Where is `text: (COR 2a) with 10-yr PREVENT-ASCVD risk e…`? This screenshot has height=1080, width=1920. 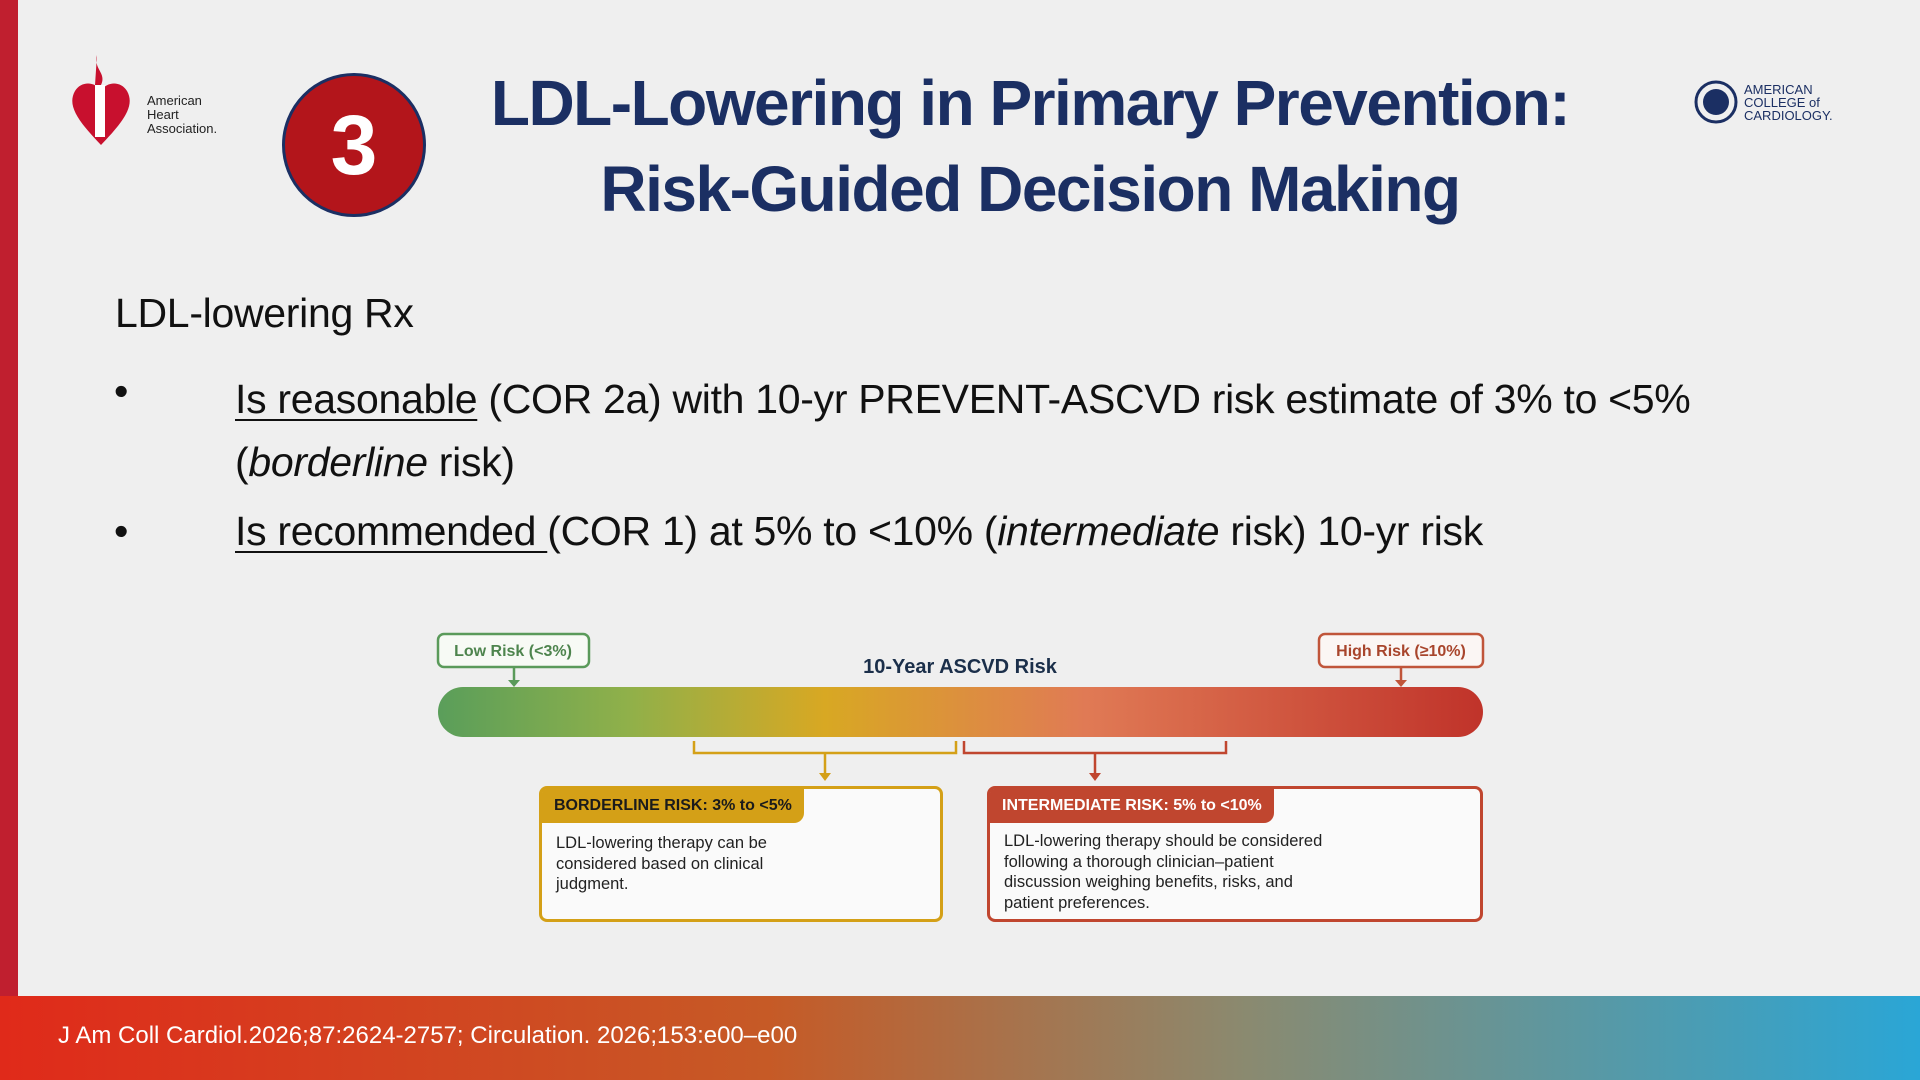
text: (COR 2a) with 10-yr PREVENT-ASCVD risk e… is located at coordinates (963, 430).